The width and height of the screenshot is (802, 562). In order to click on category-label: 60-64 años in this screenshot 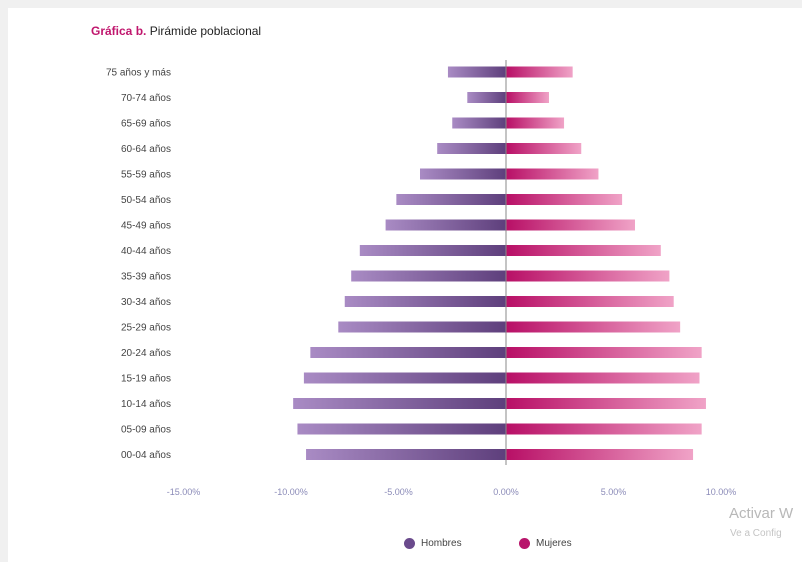, I will do `click(146, 149)`.